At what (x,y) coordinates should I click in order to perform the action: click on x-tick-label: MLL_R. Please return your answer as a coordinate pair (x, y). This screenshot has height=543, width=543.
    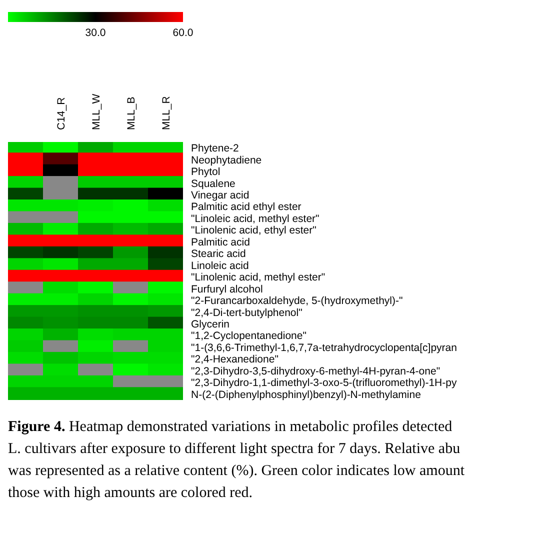
    Looking at the image, I should click on (166, 113).